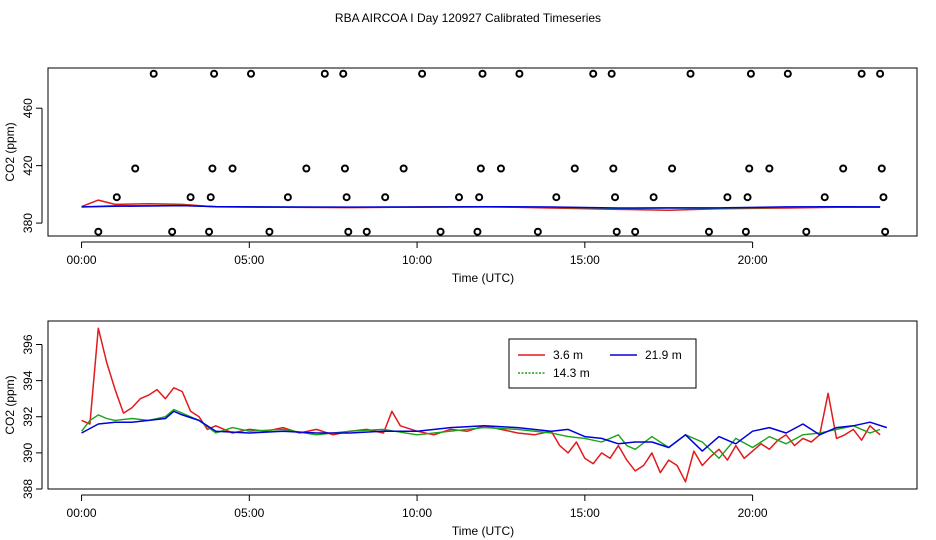  Describe the element at coordinates (417, 260) in the screenshot. I see `top-x-tick-label: 10:00` at that location.